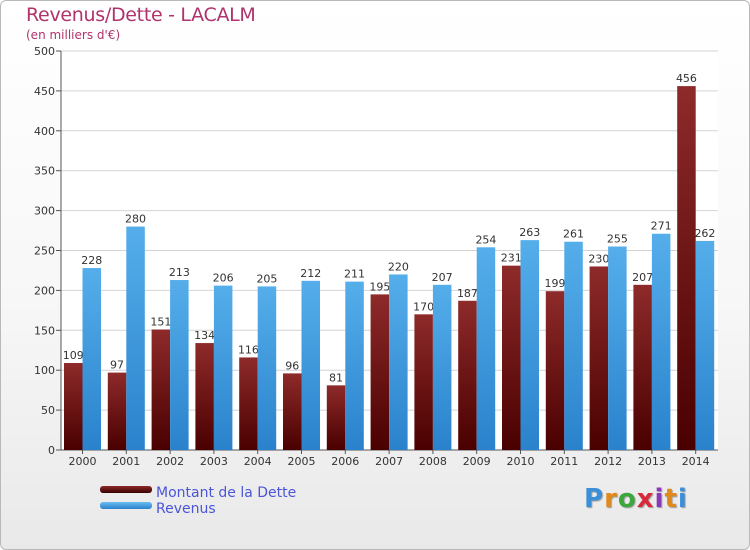  Describe the element at coordinates (423, 306) in the screenshot. I see `data-label: 170` at that location.